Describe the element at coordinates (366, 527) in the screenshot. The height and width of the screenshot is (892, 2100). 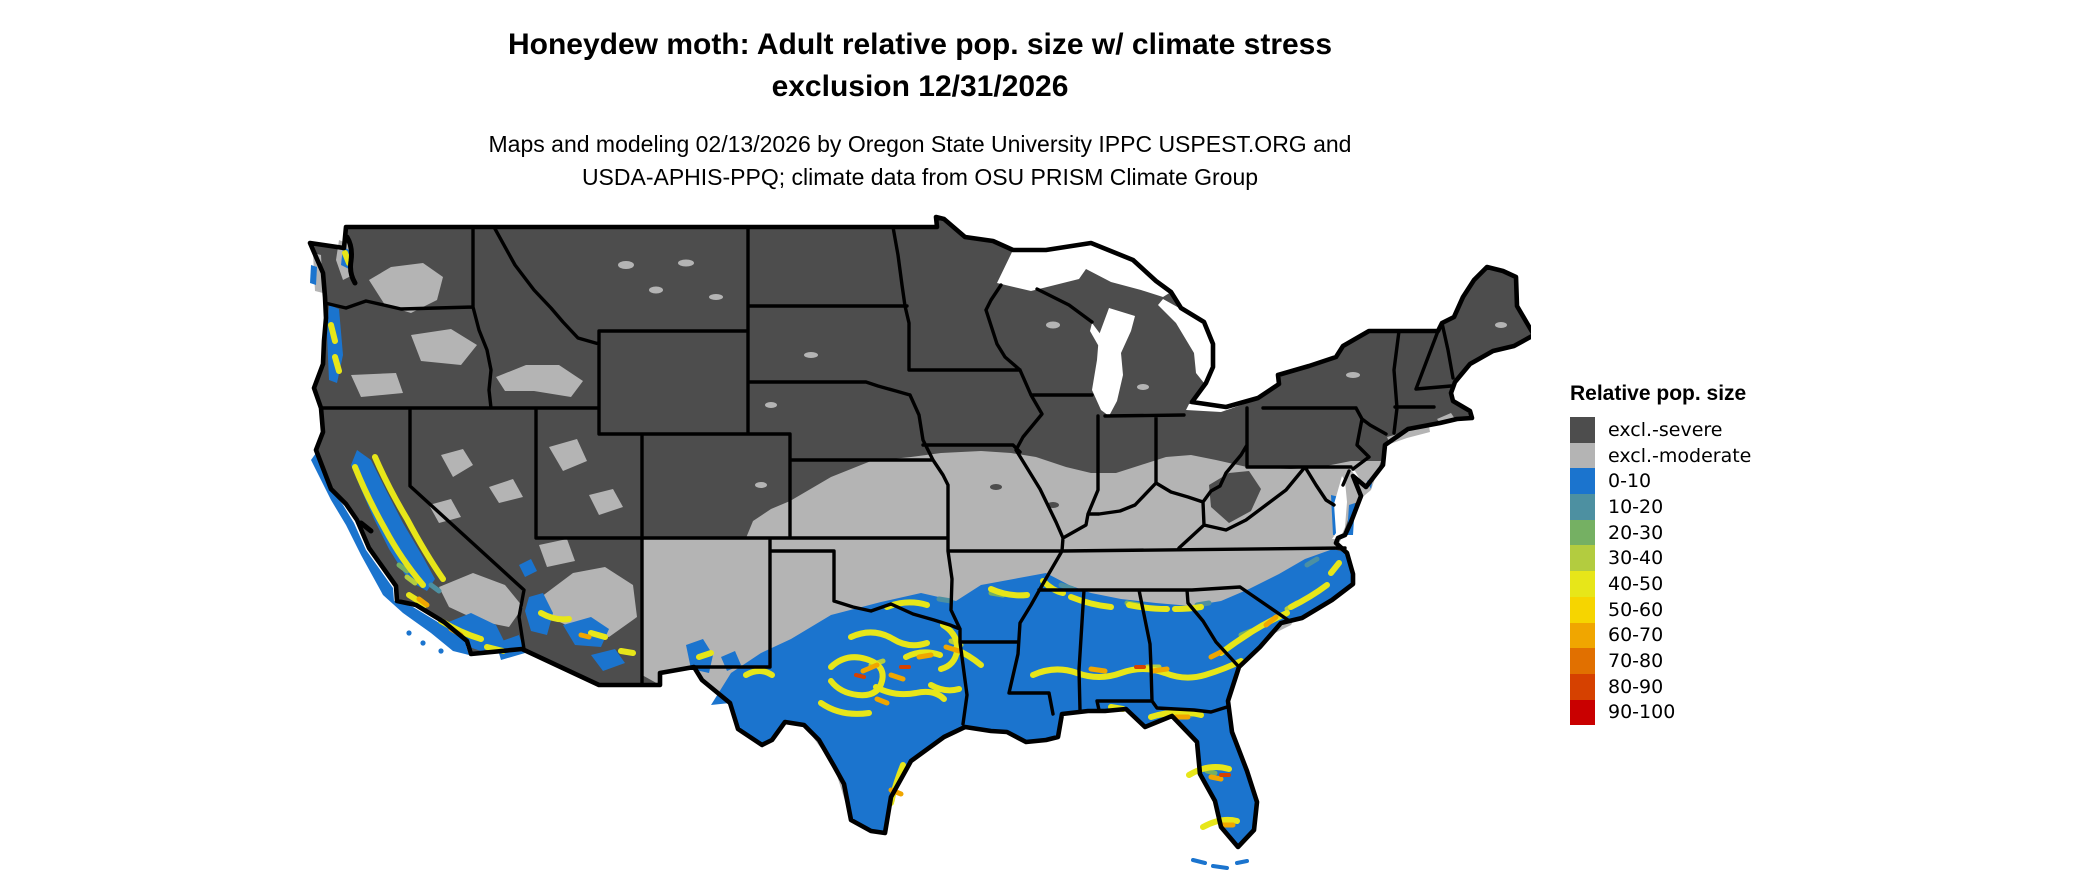
I see `san-francisco-bay-inlet` at that location.